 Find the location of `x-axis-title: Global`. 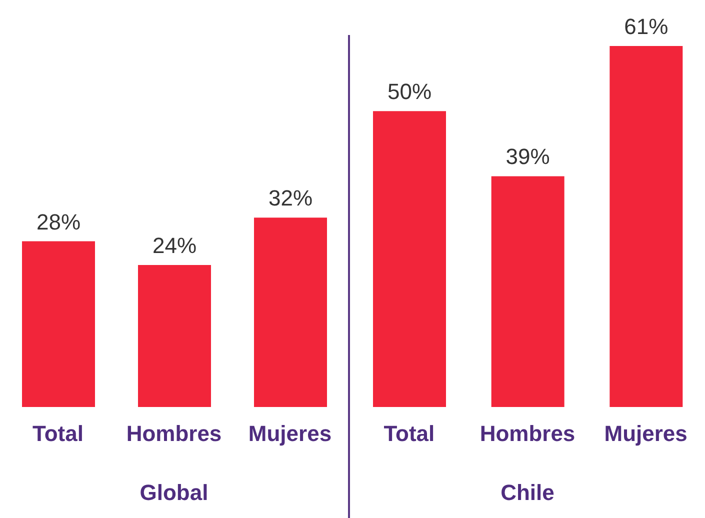

x-axis-title: Global is located at coordinates (174, 492).